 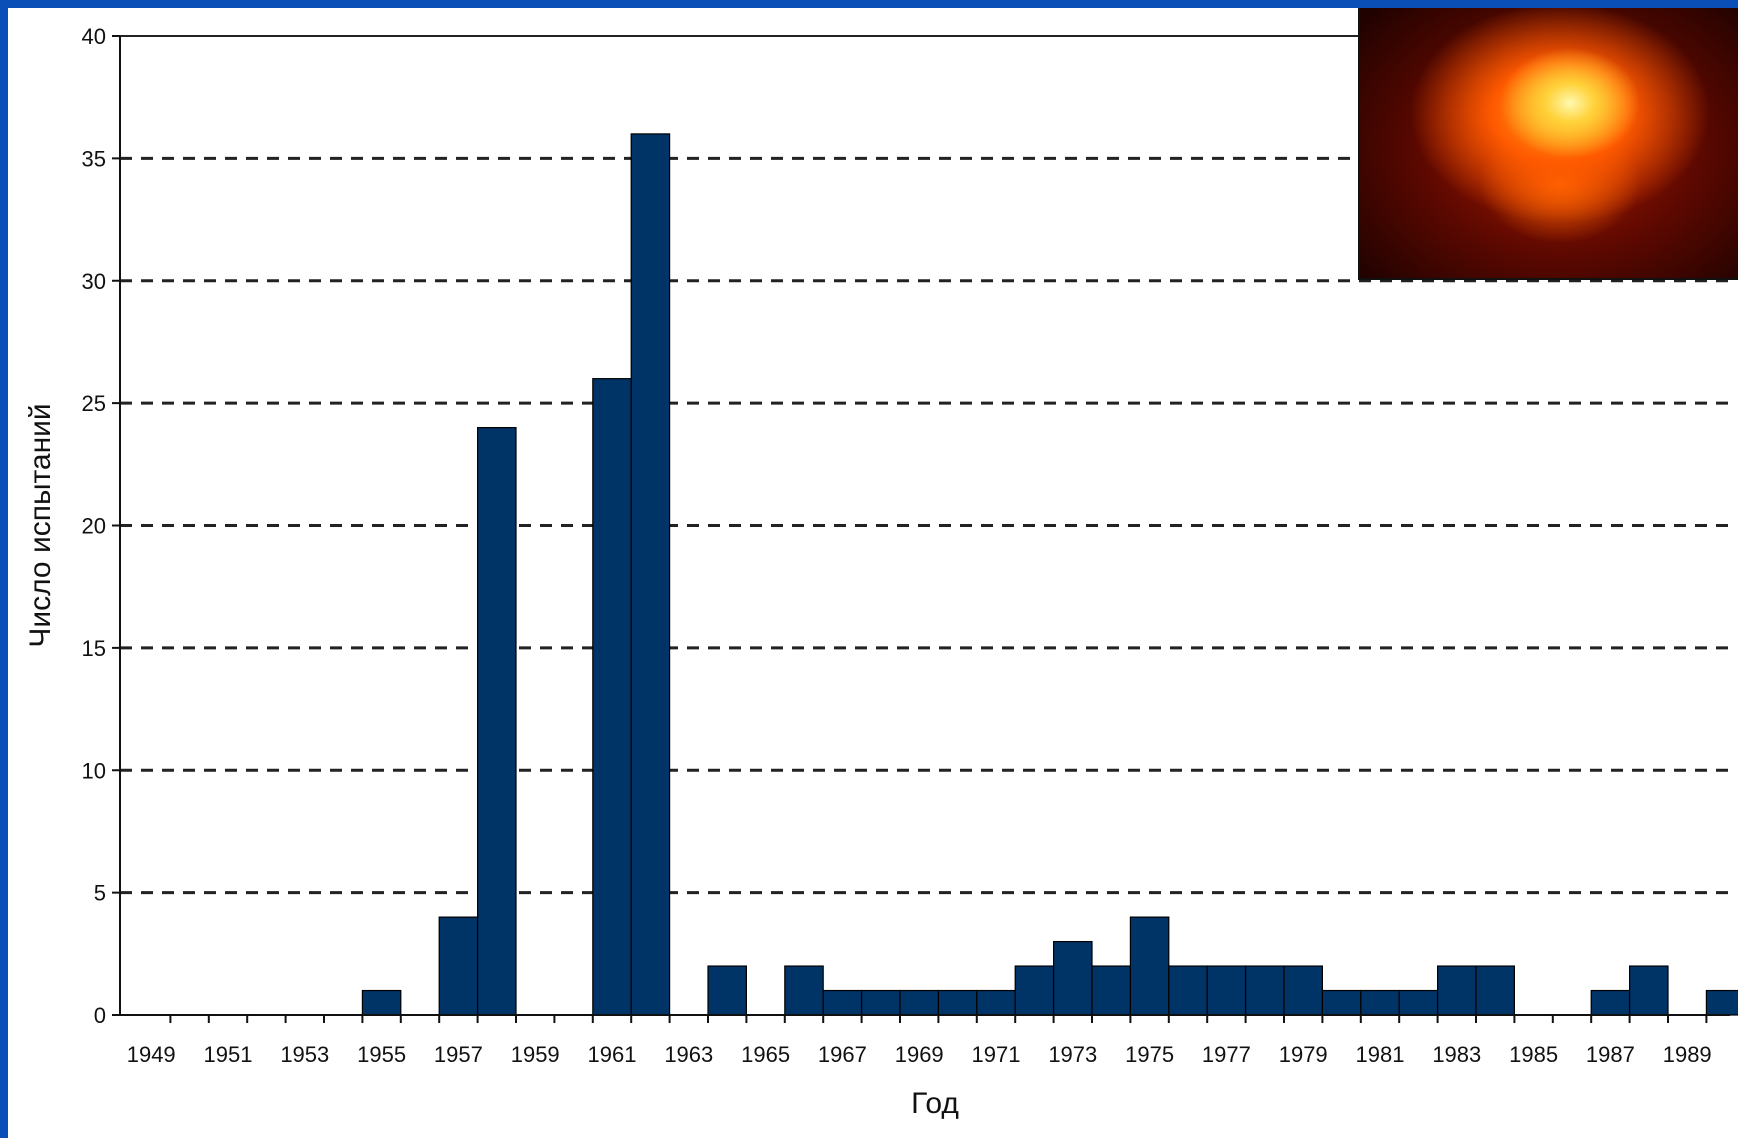 I want to click on x-tick-label: 1959, so click(x=535, y=1054).